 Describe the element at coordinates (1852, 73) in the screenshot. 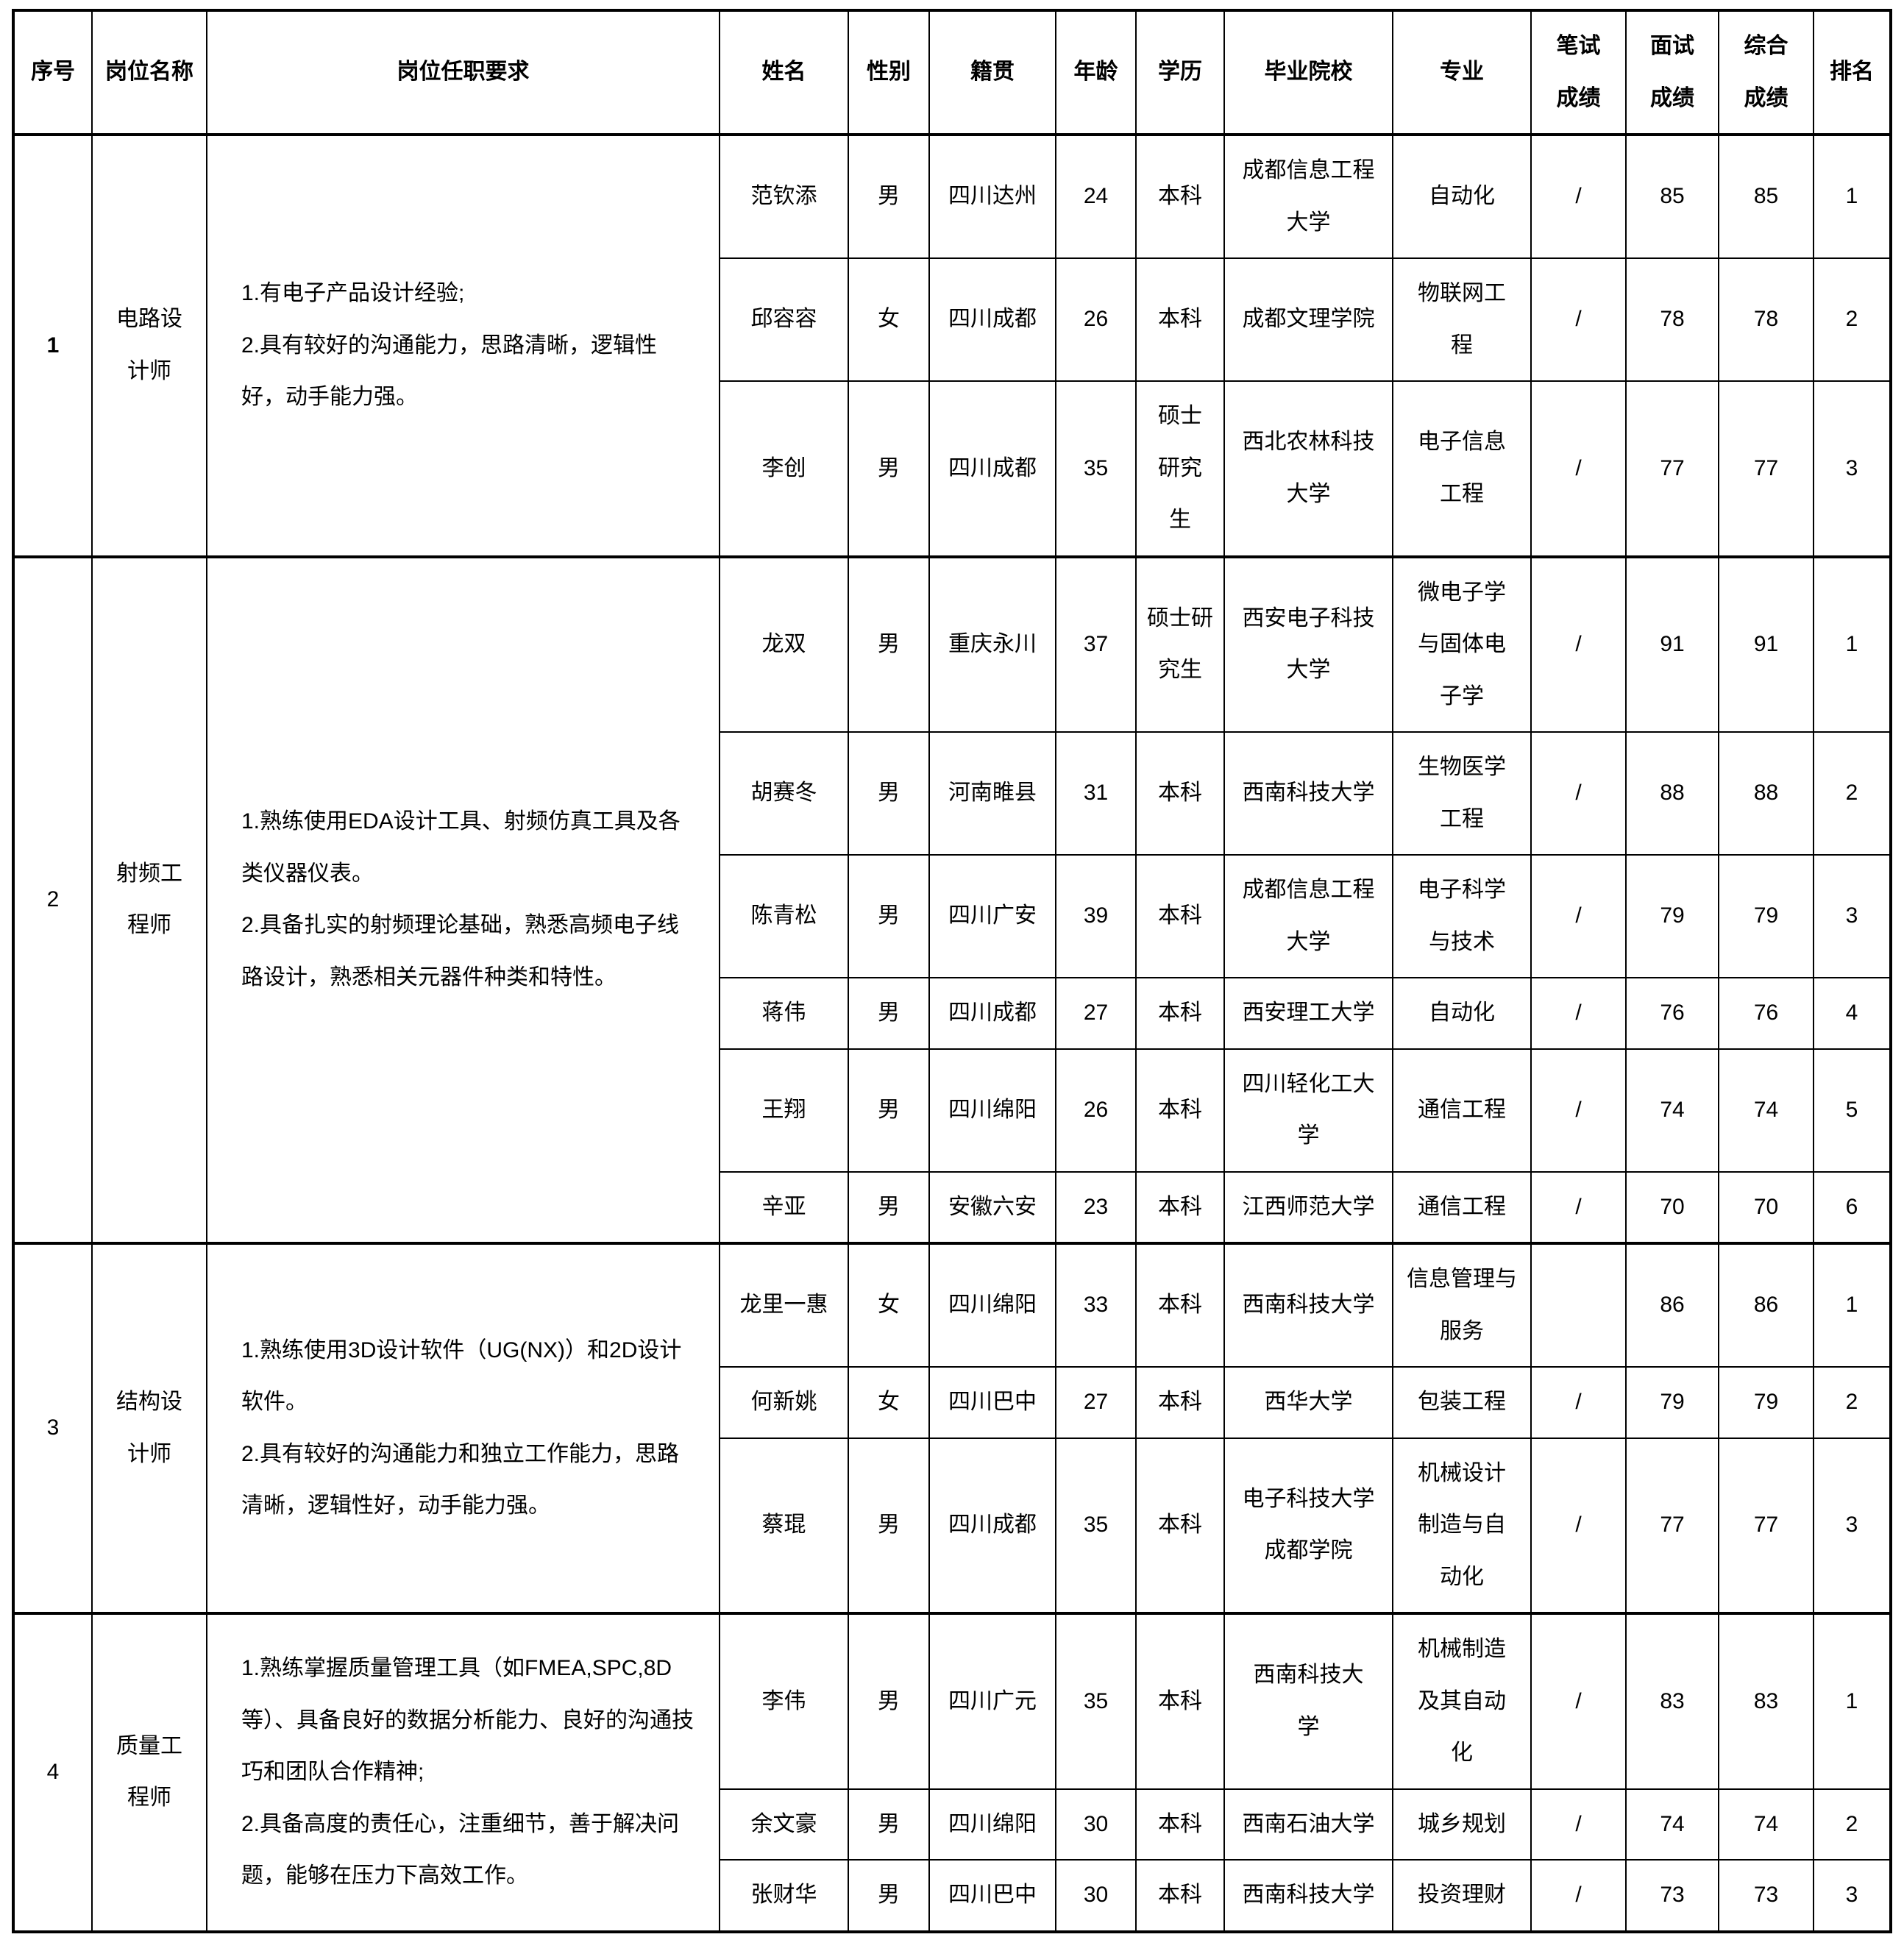

I see `column-header-rank: 排名` at that location.